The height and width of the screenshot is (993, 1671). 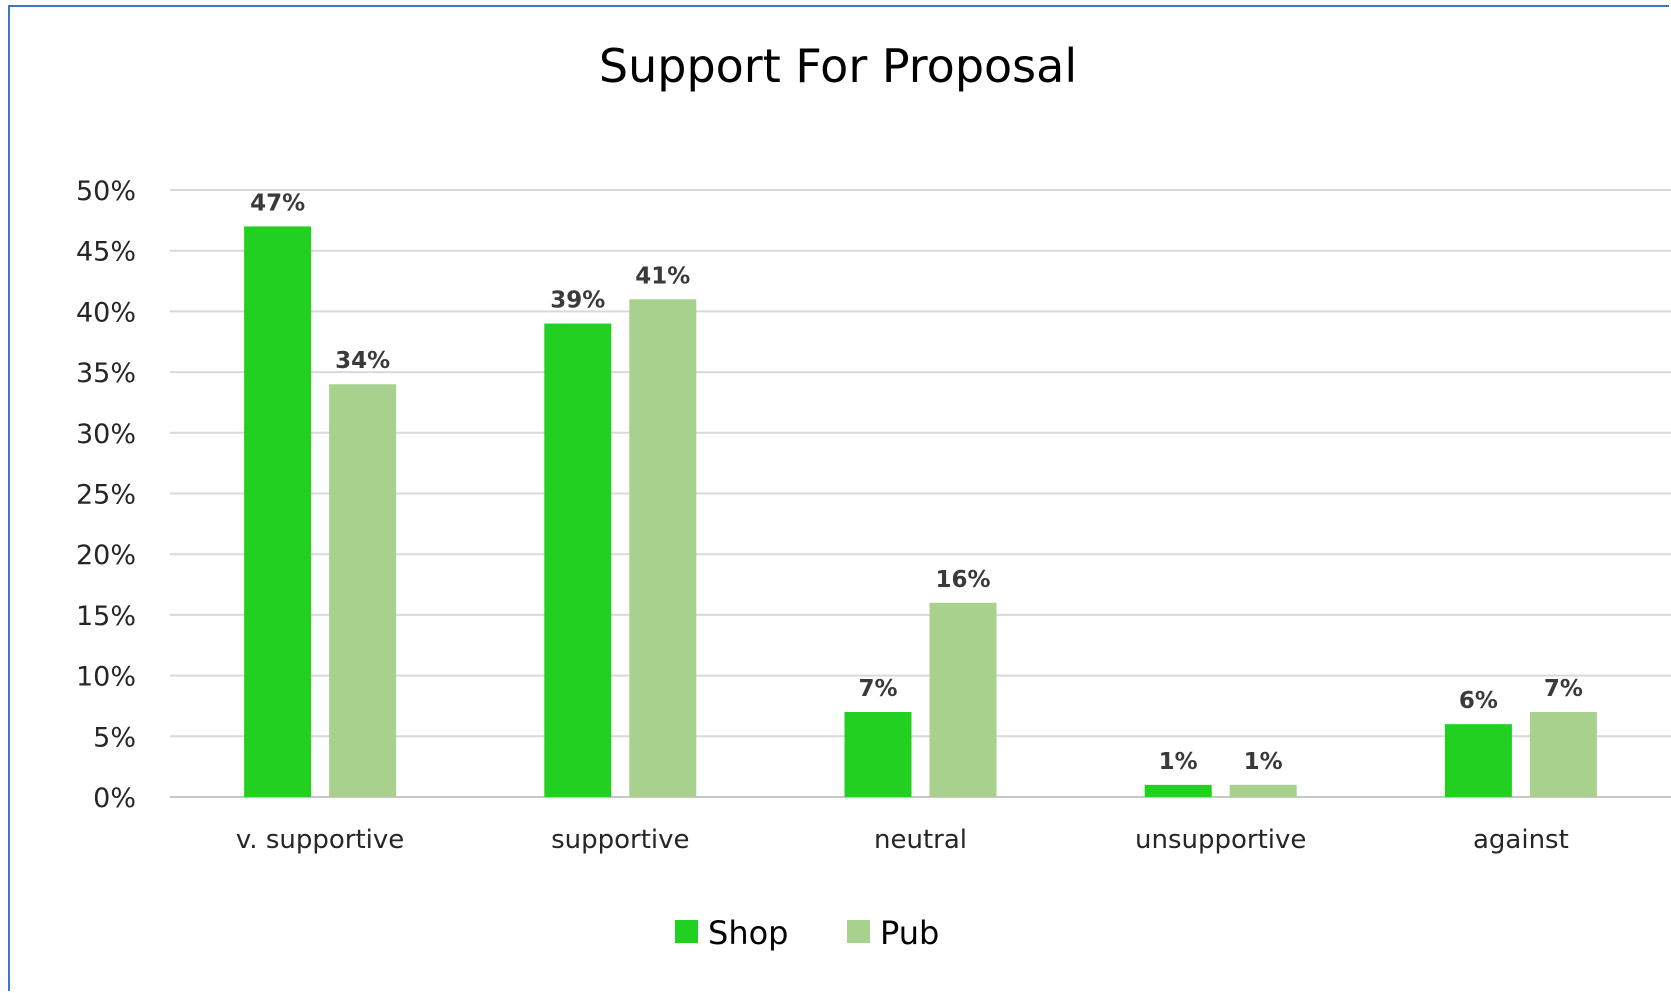 What do you see at coordinates (577, 301) in the screenshot?
I see `data-label: 39%` at bounding box center [577, 301].